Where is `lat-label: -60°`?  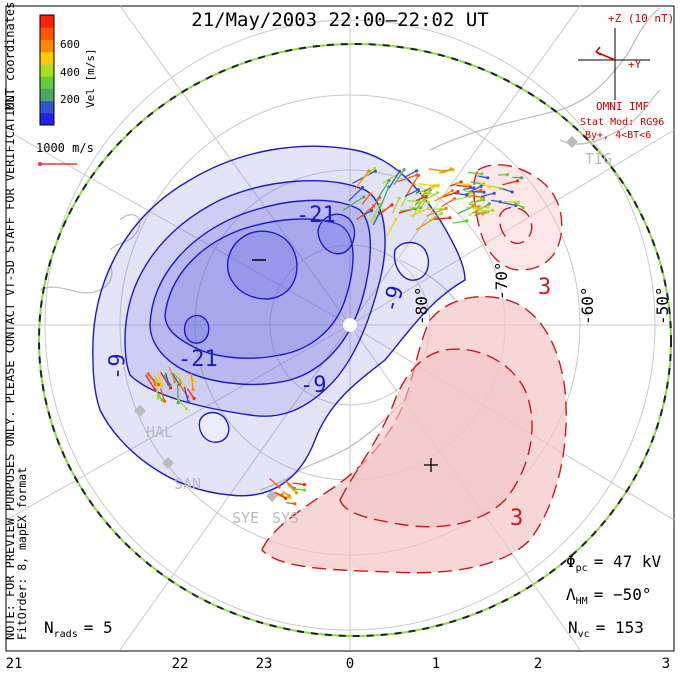 lat-label: -60° is located at coordinates (587, 305).